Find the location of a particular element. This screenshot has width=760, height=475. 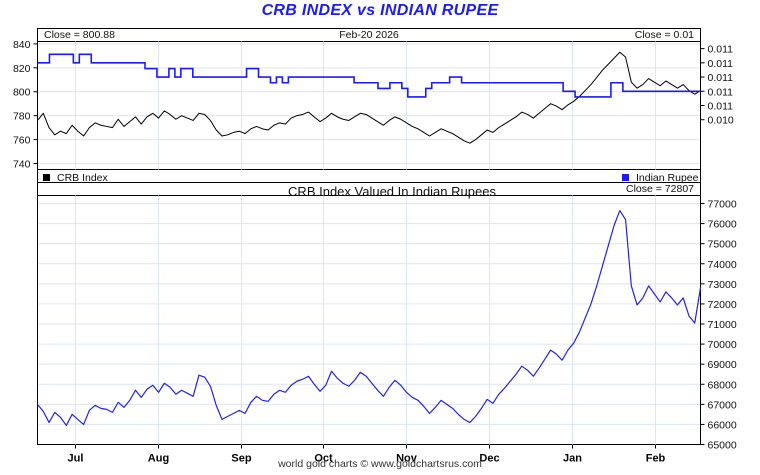

close-right-annotation: Close = 0.01 is located at coordinates (664, 35).